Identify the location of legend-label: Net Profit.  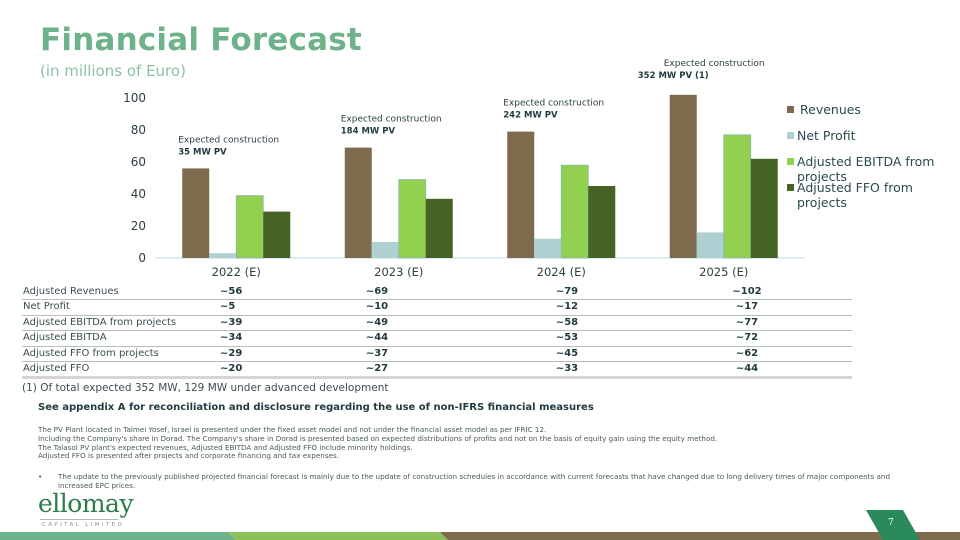
(826, 135).